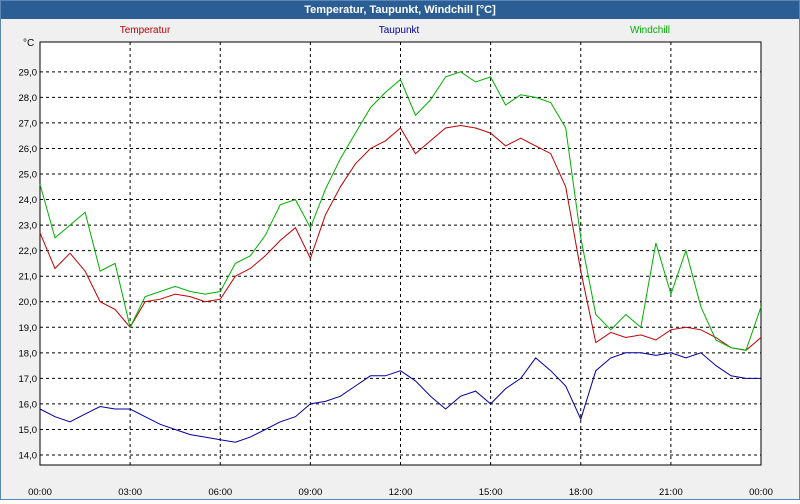 This screenshot has width=800, height=504. I want to click on y-tick-label: 24,0, so click(28, 200).